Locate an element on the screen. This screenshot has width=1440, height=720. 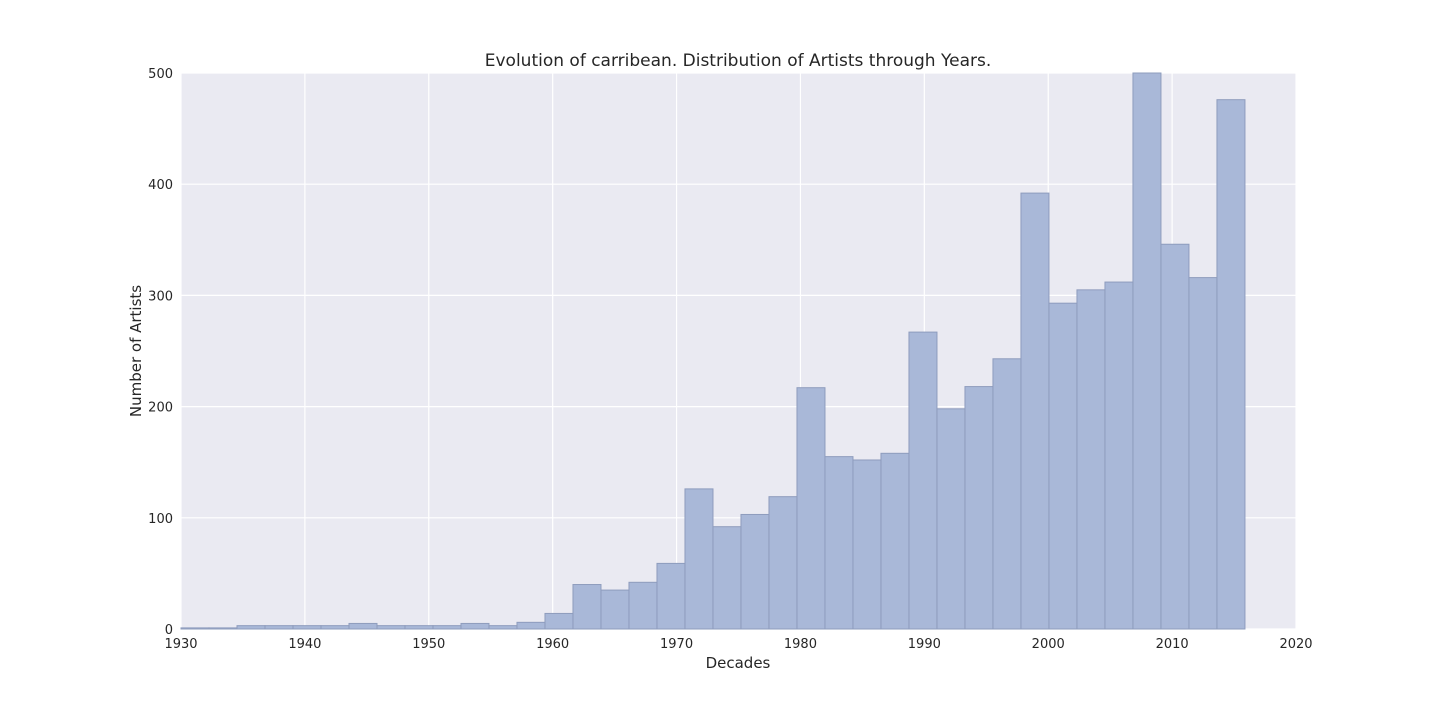
y-tick-label: 300 is located at coordinates (160, 296).